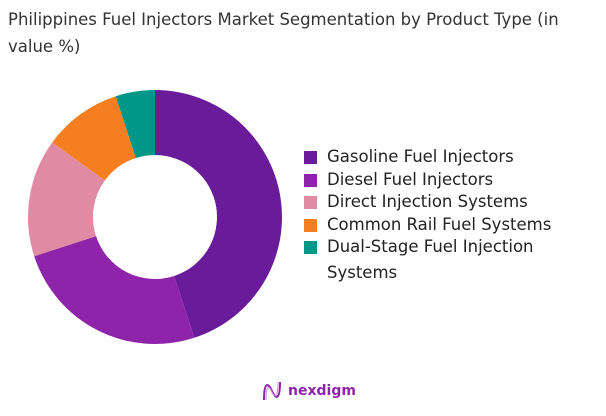 This screenshot has height=416, width=606. I want to click on legend-label: Direct Injection Systems, so click(427, 201).